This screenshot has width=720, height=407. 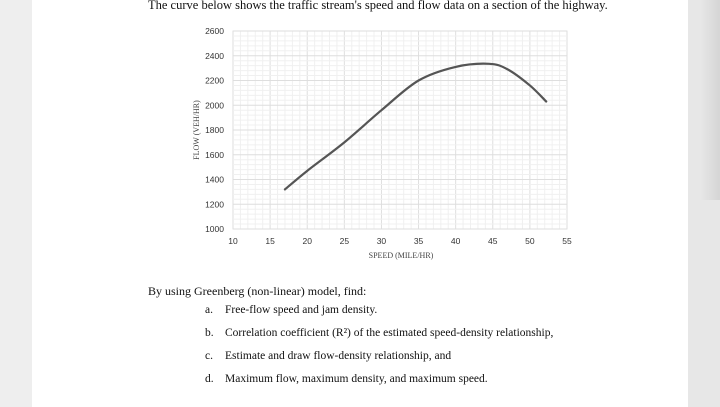 I want to click on y-tick-label: 1200, so click(x=214, y=204).